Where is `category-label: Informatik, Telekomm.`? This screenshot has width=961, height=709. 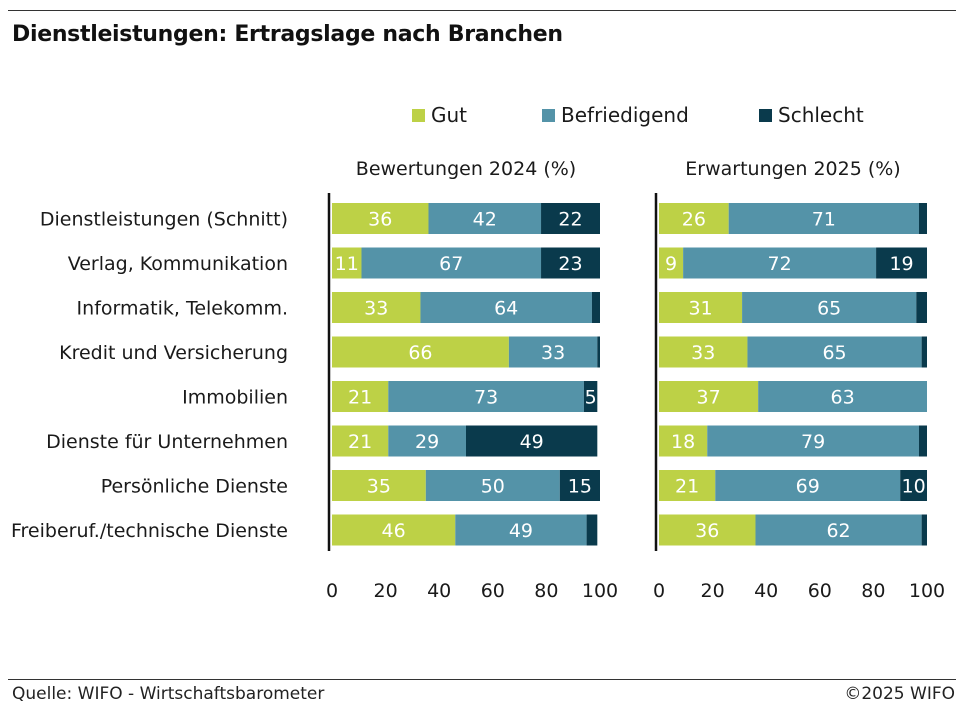 category-label: Informatik, Telekomm. is located at coordinates (182, 309).